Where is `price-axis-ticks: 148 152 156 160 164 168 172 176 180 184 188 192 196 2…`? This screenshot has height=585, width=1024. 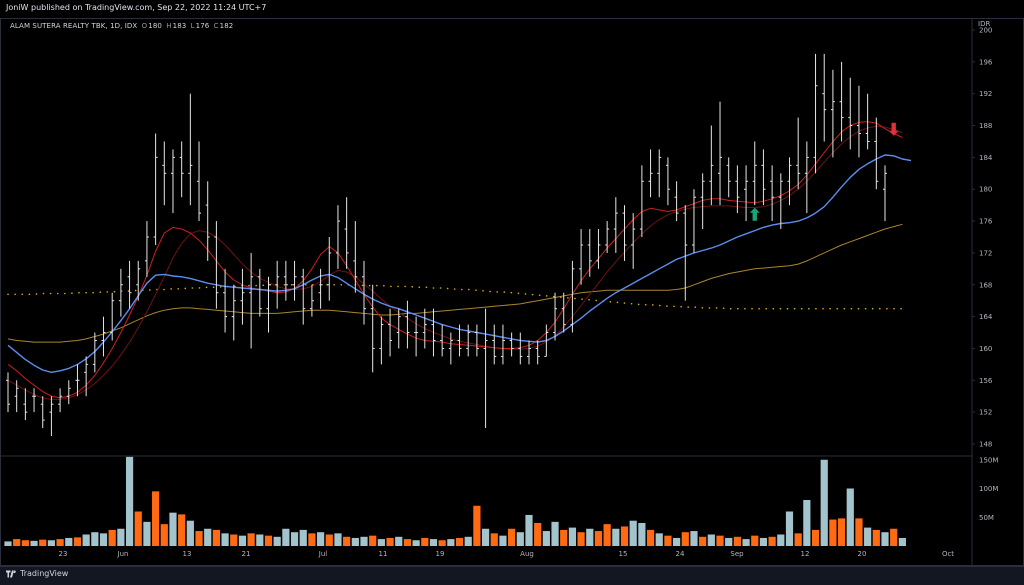
price-axis-ticks: 148 152 156 160 164 168 172 176 180 184 188 192 196 2… is located at coordinates (982, 238).